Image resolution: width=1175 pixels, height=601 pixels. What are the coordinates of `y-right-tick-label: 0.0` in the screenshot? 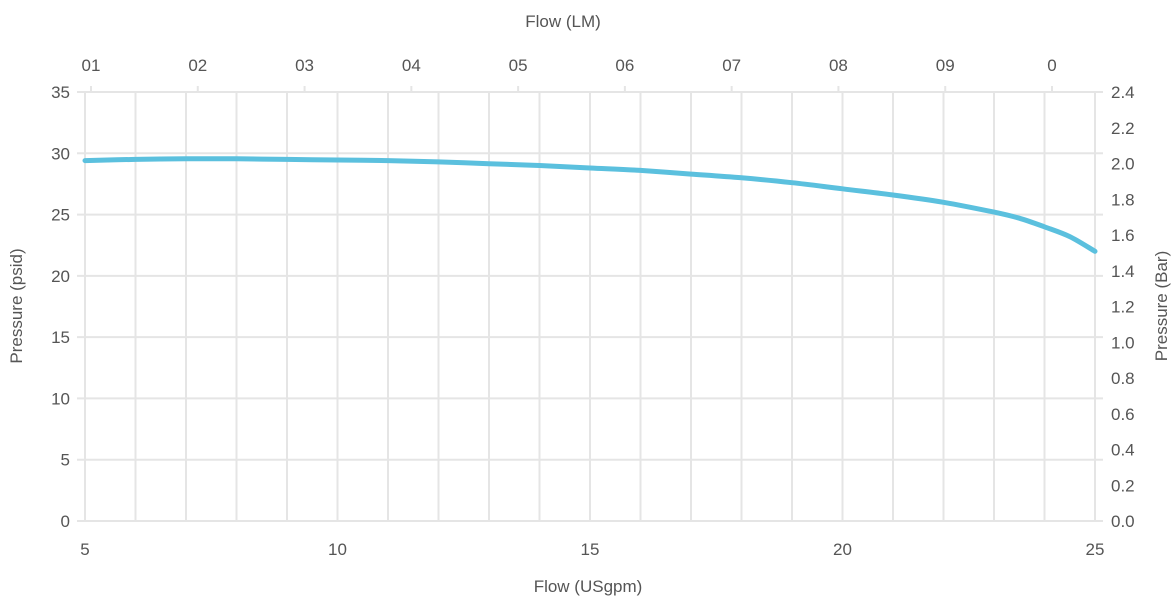 It's located at (1123, 521).